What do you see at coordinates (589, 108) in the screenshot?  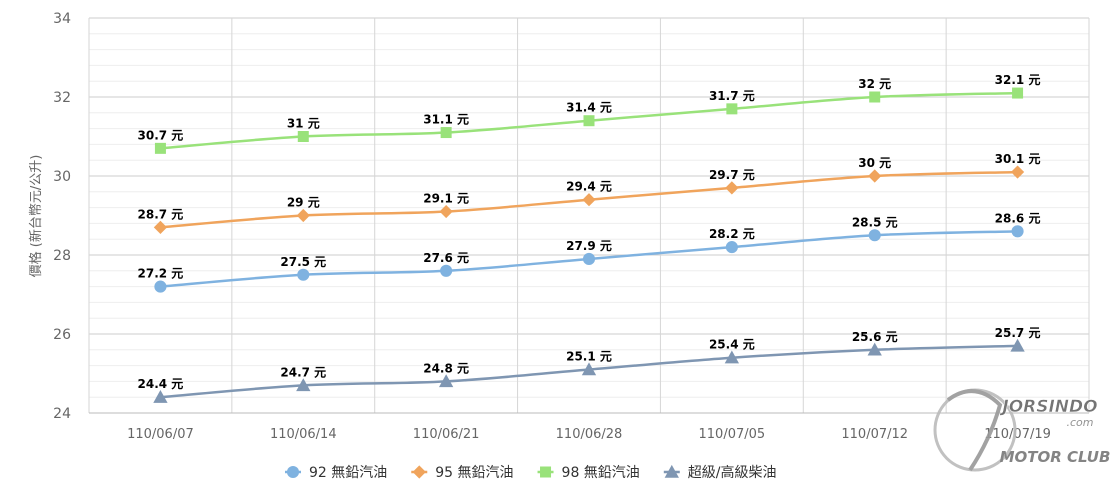 I see `data-label: 31.4 元` at bounding box center [589, 108].